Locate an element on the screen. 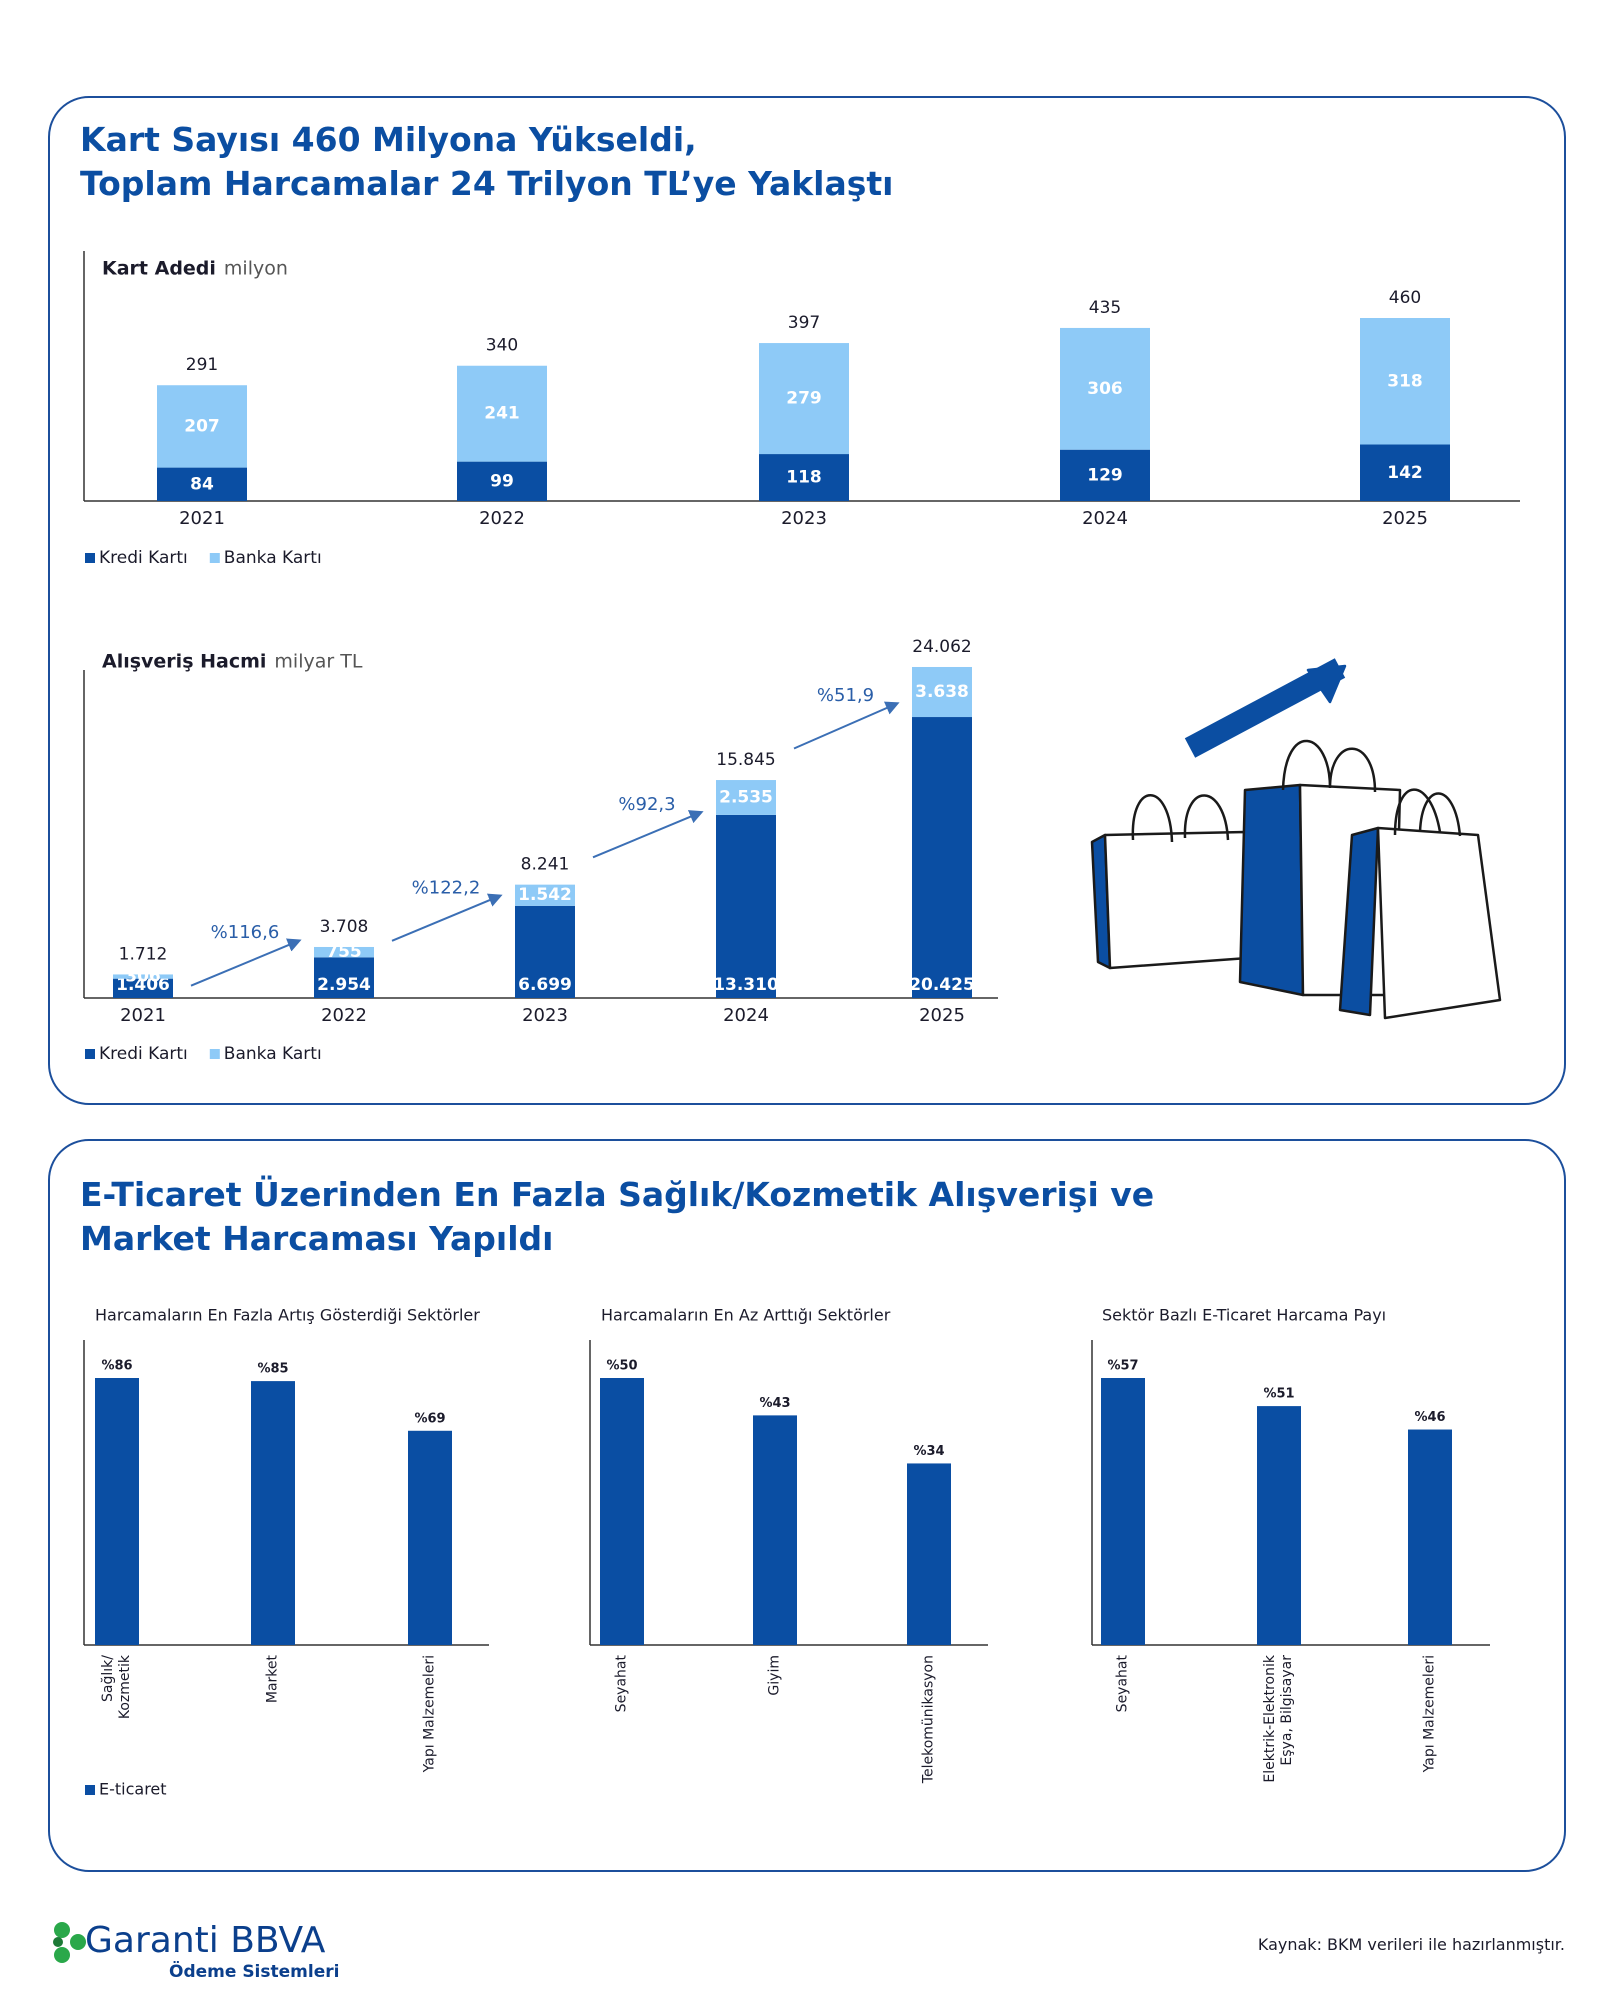 This screenshot has height=2012, width=1610. chart-title: Harcamaların En Az Arttığı Sektörler is located at coordinates (746, 1315).